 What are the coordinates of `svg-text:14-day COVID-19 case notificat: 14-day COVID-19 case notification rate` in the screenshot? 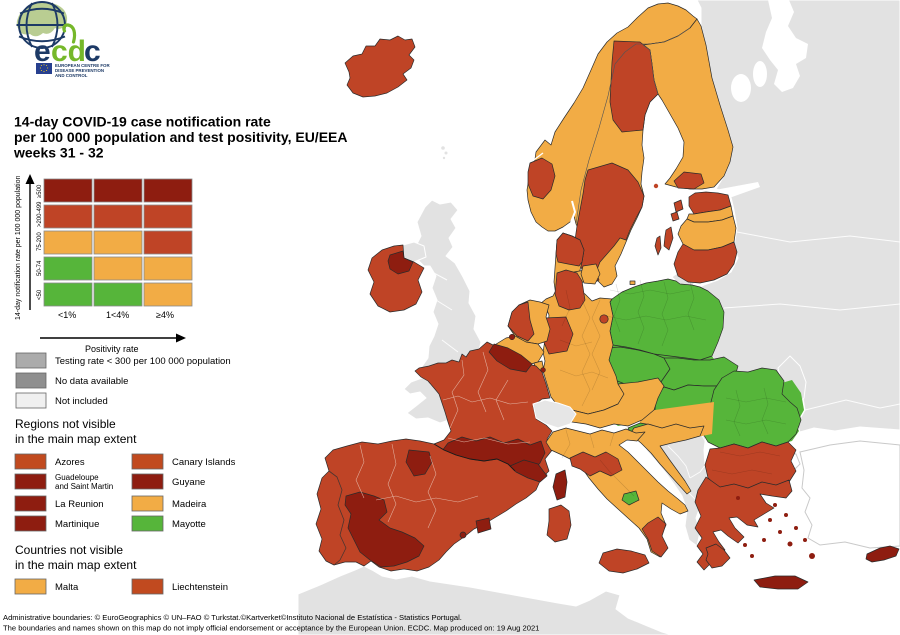 It's located at (142, 122).